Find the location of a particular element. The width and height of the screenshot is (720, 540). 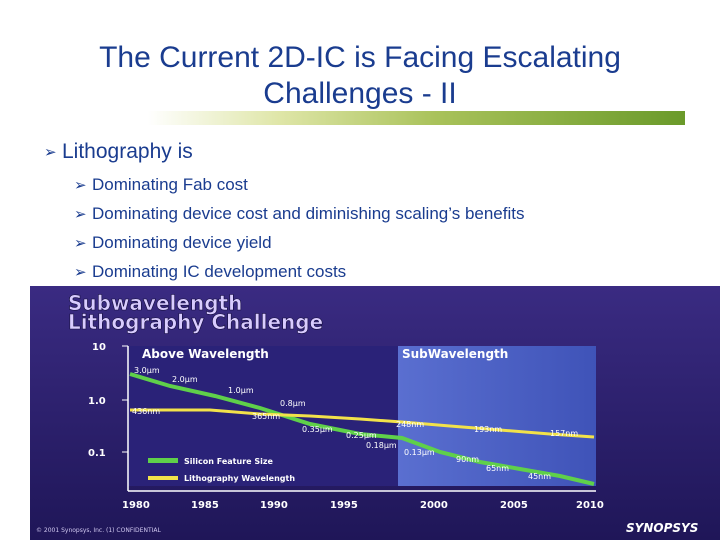

feature-size-label: 0.13µm is located at coordinates (419, 452).